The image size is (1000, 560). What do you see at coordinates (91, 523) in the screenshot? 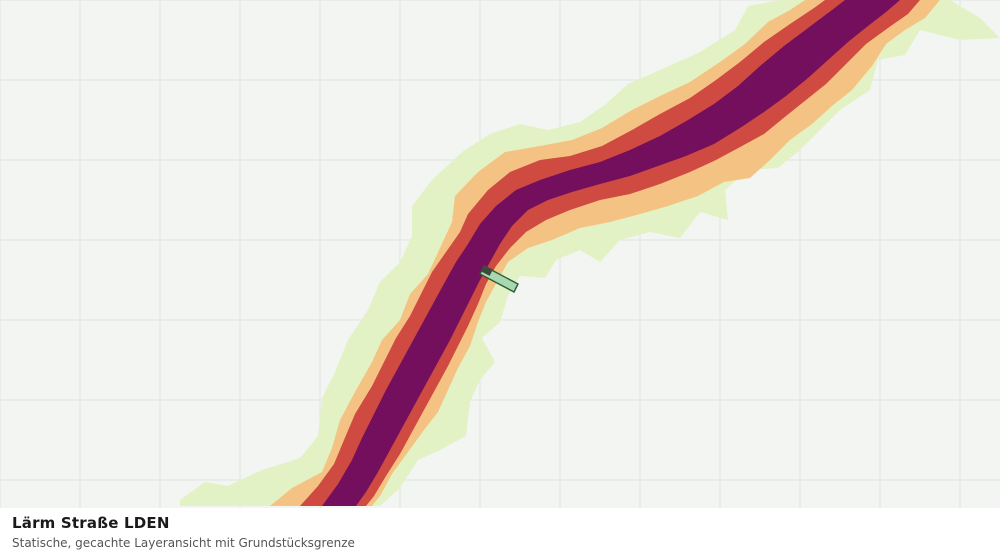
I see `layer-title: Lärm Straße LDEN` at bounding box center [91, 523].